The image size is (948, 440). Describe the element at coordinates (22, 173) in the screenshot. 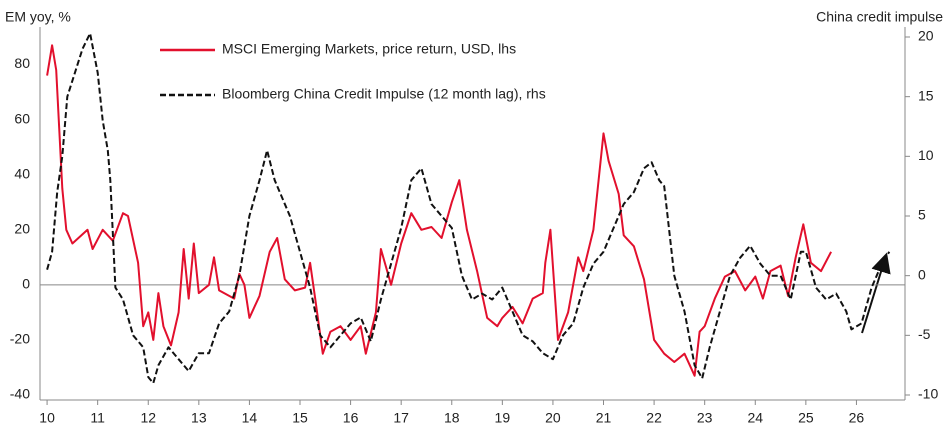

I see `y-tick-label: 40` at that location.